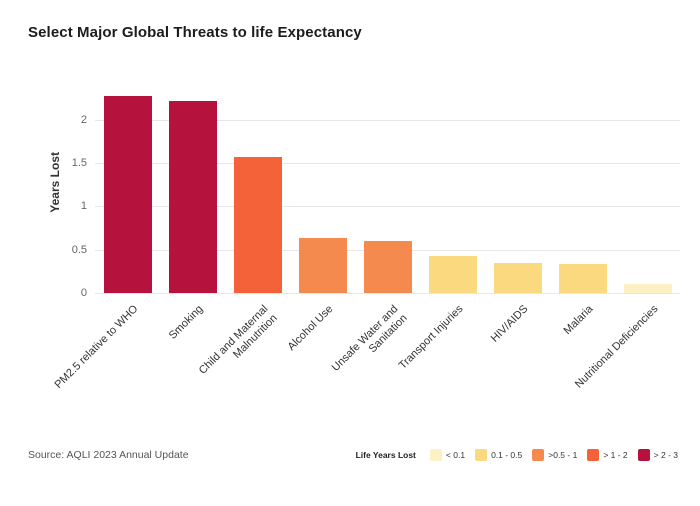  I want to click on legend-label: > 1 - 2, so click(615, 455).